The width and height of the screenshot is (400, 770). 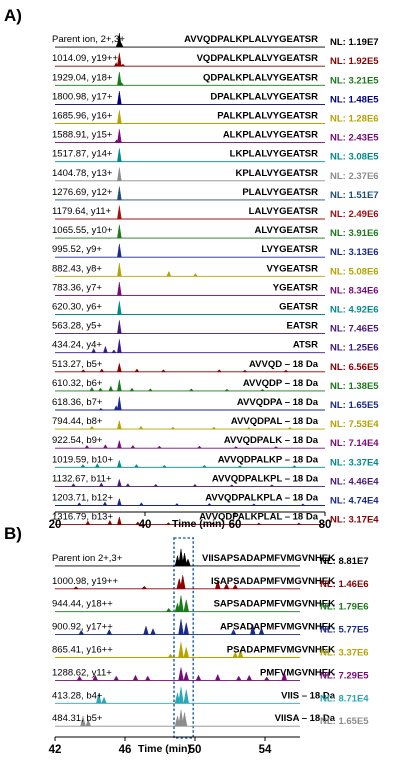 I want to click on sequence-label: LKPLALVYGEATSR, so click(x=274, y=154).